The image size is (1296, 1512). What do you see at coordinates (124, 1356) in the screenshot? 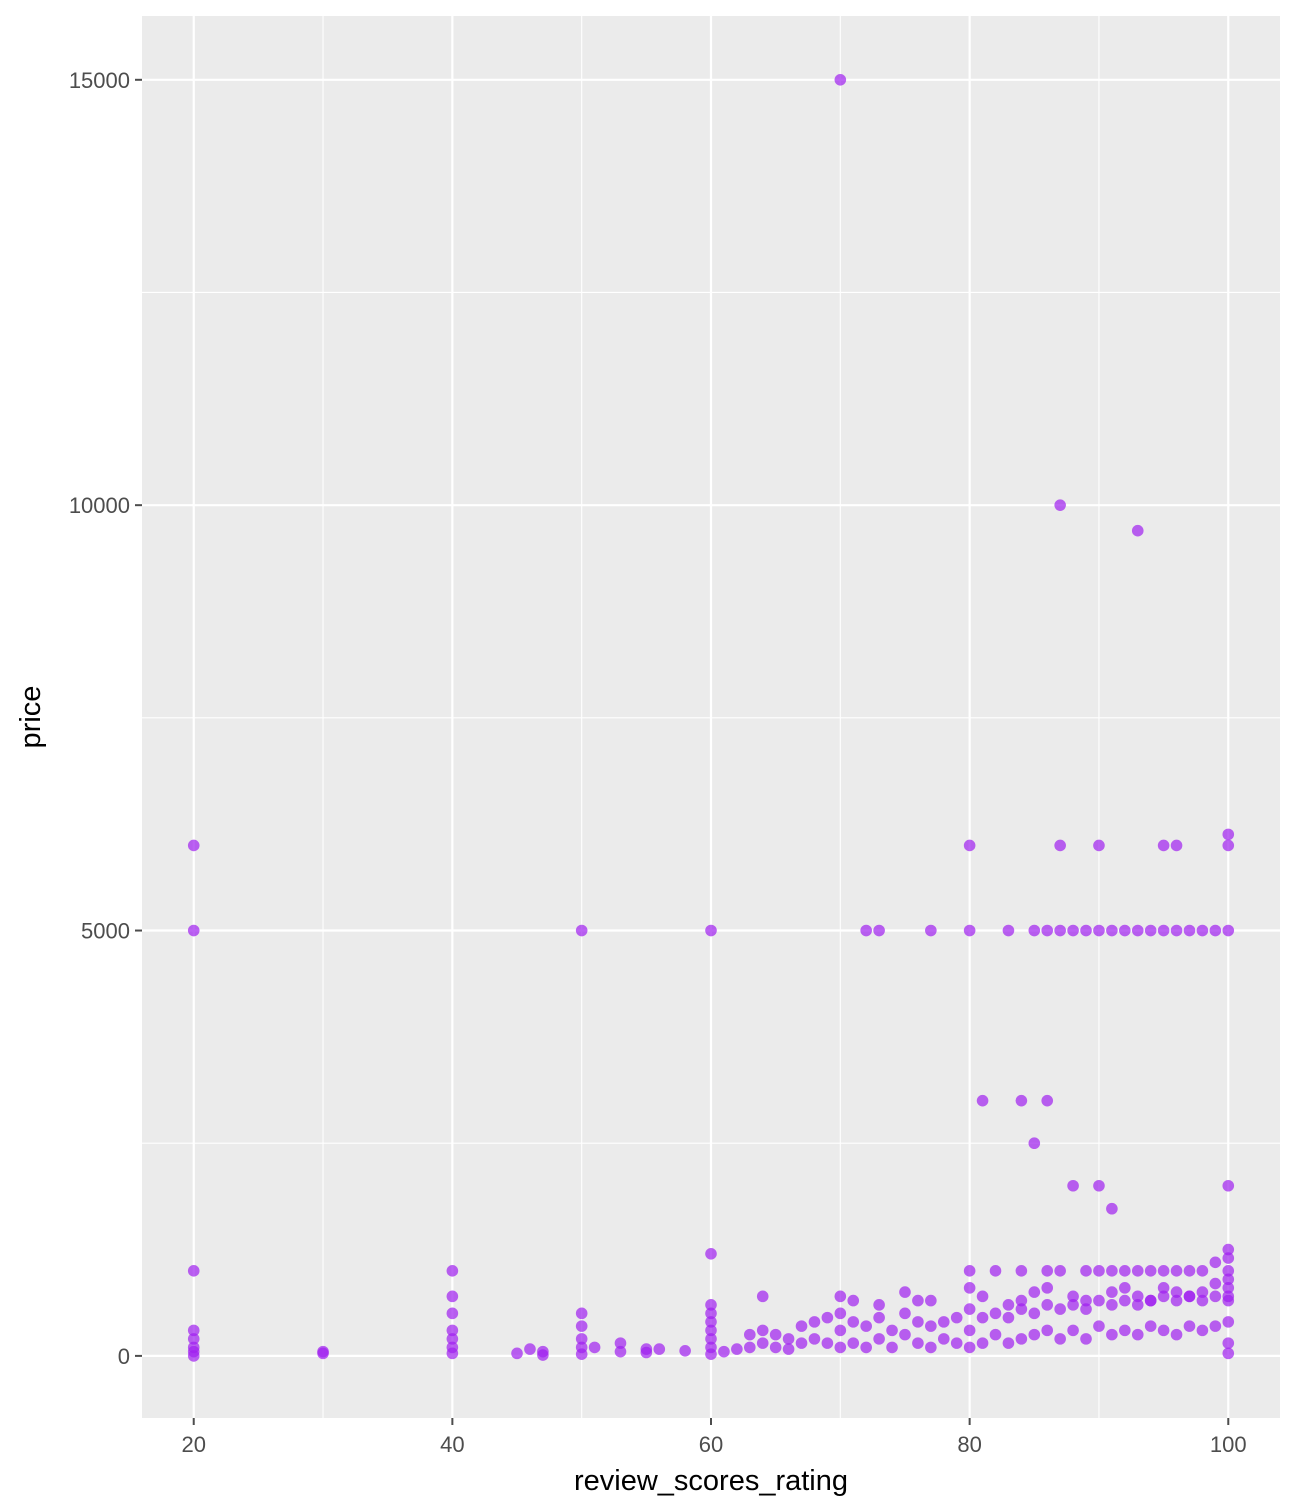
I see `y-tick-label: 0` at bounding box center [124, 1356].